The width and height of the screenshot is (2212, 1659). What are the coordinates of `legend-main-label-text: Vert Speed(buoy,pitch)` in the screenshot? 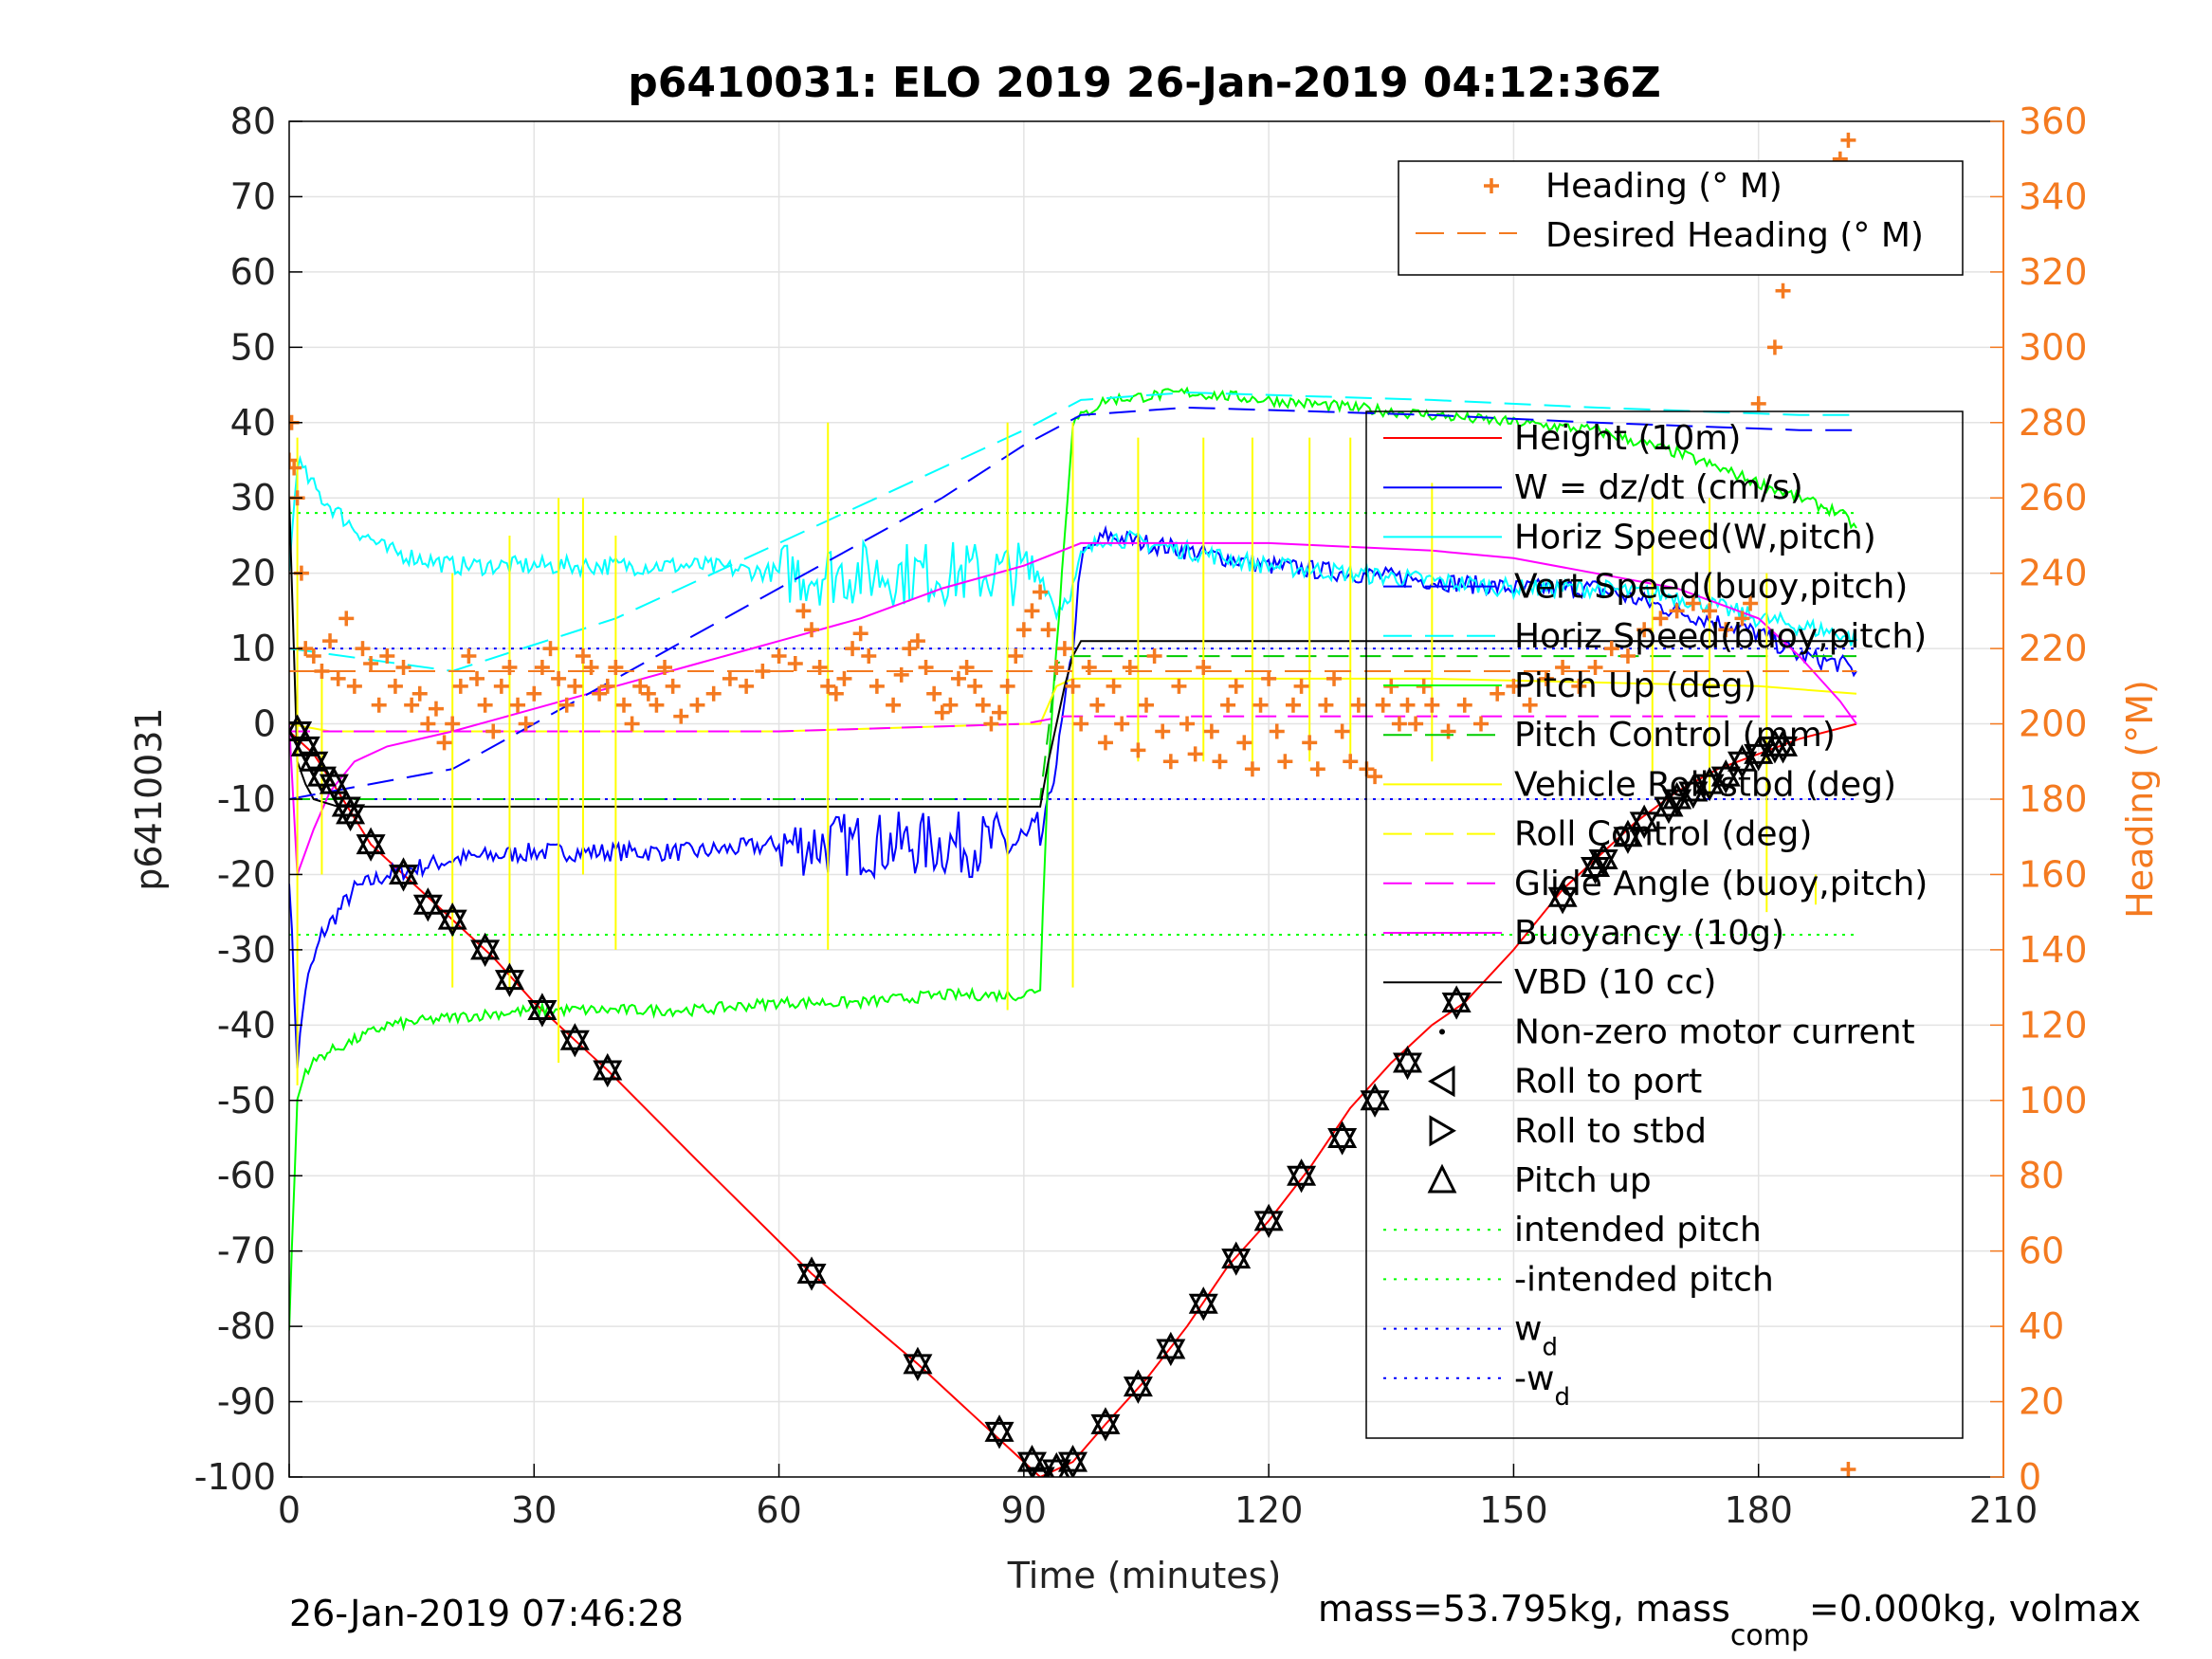 It's located at (1711, 587).